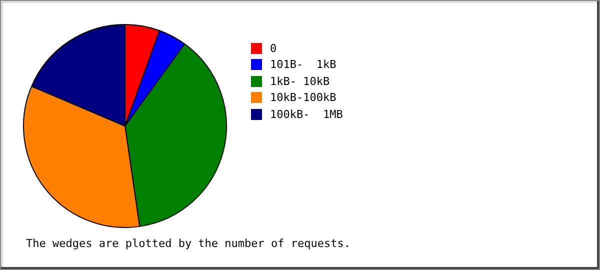  What do you see at coordinates (188, 243) in the screenshot?
I see `text: The wedges are plotted by the number of requests.` at bounding box center [188, 243].